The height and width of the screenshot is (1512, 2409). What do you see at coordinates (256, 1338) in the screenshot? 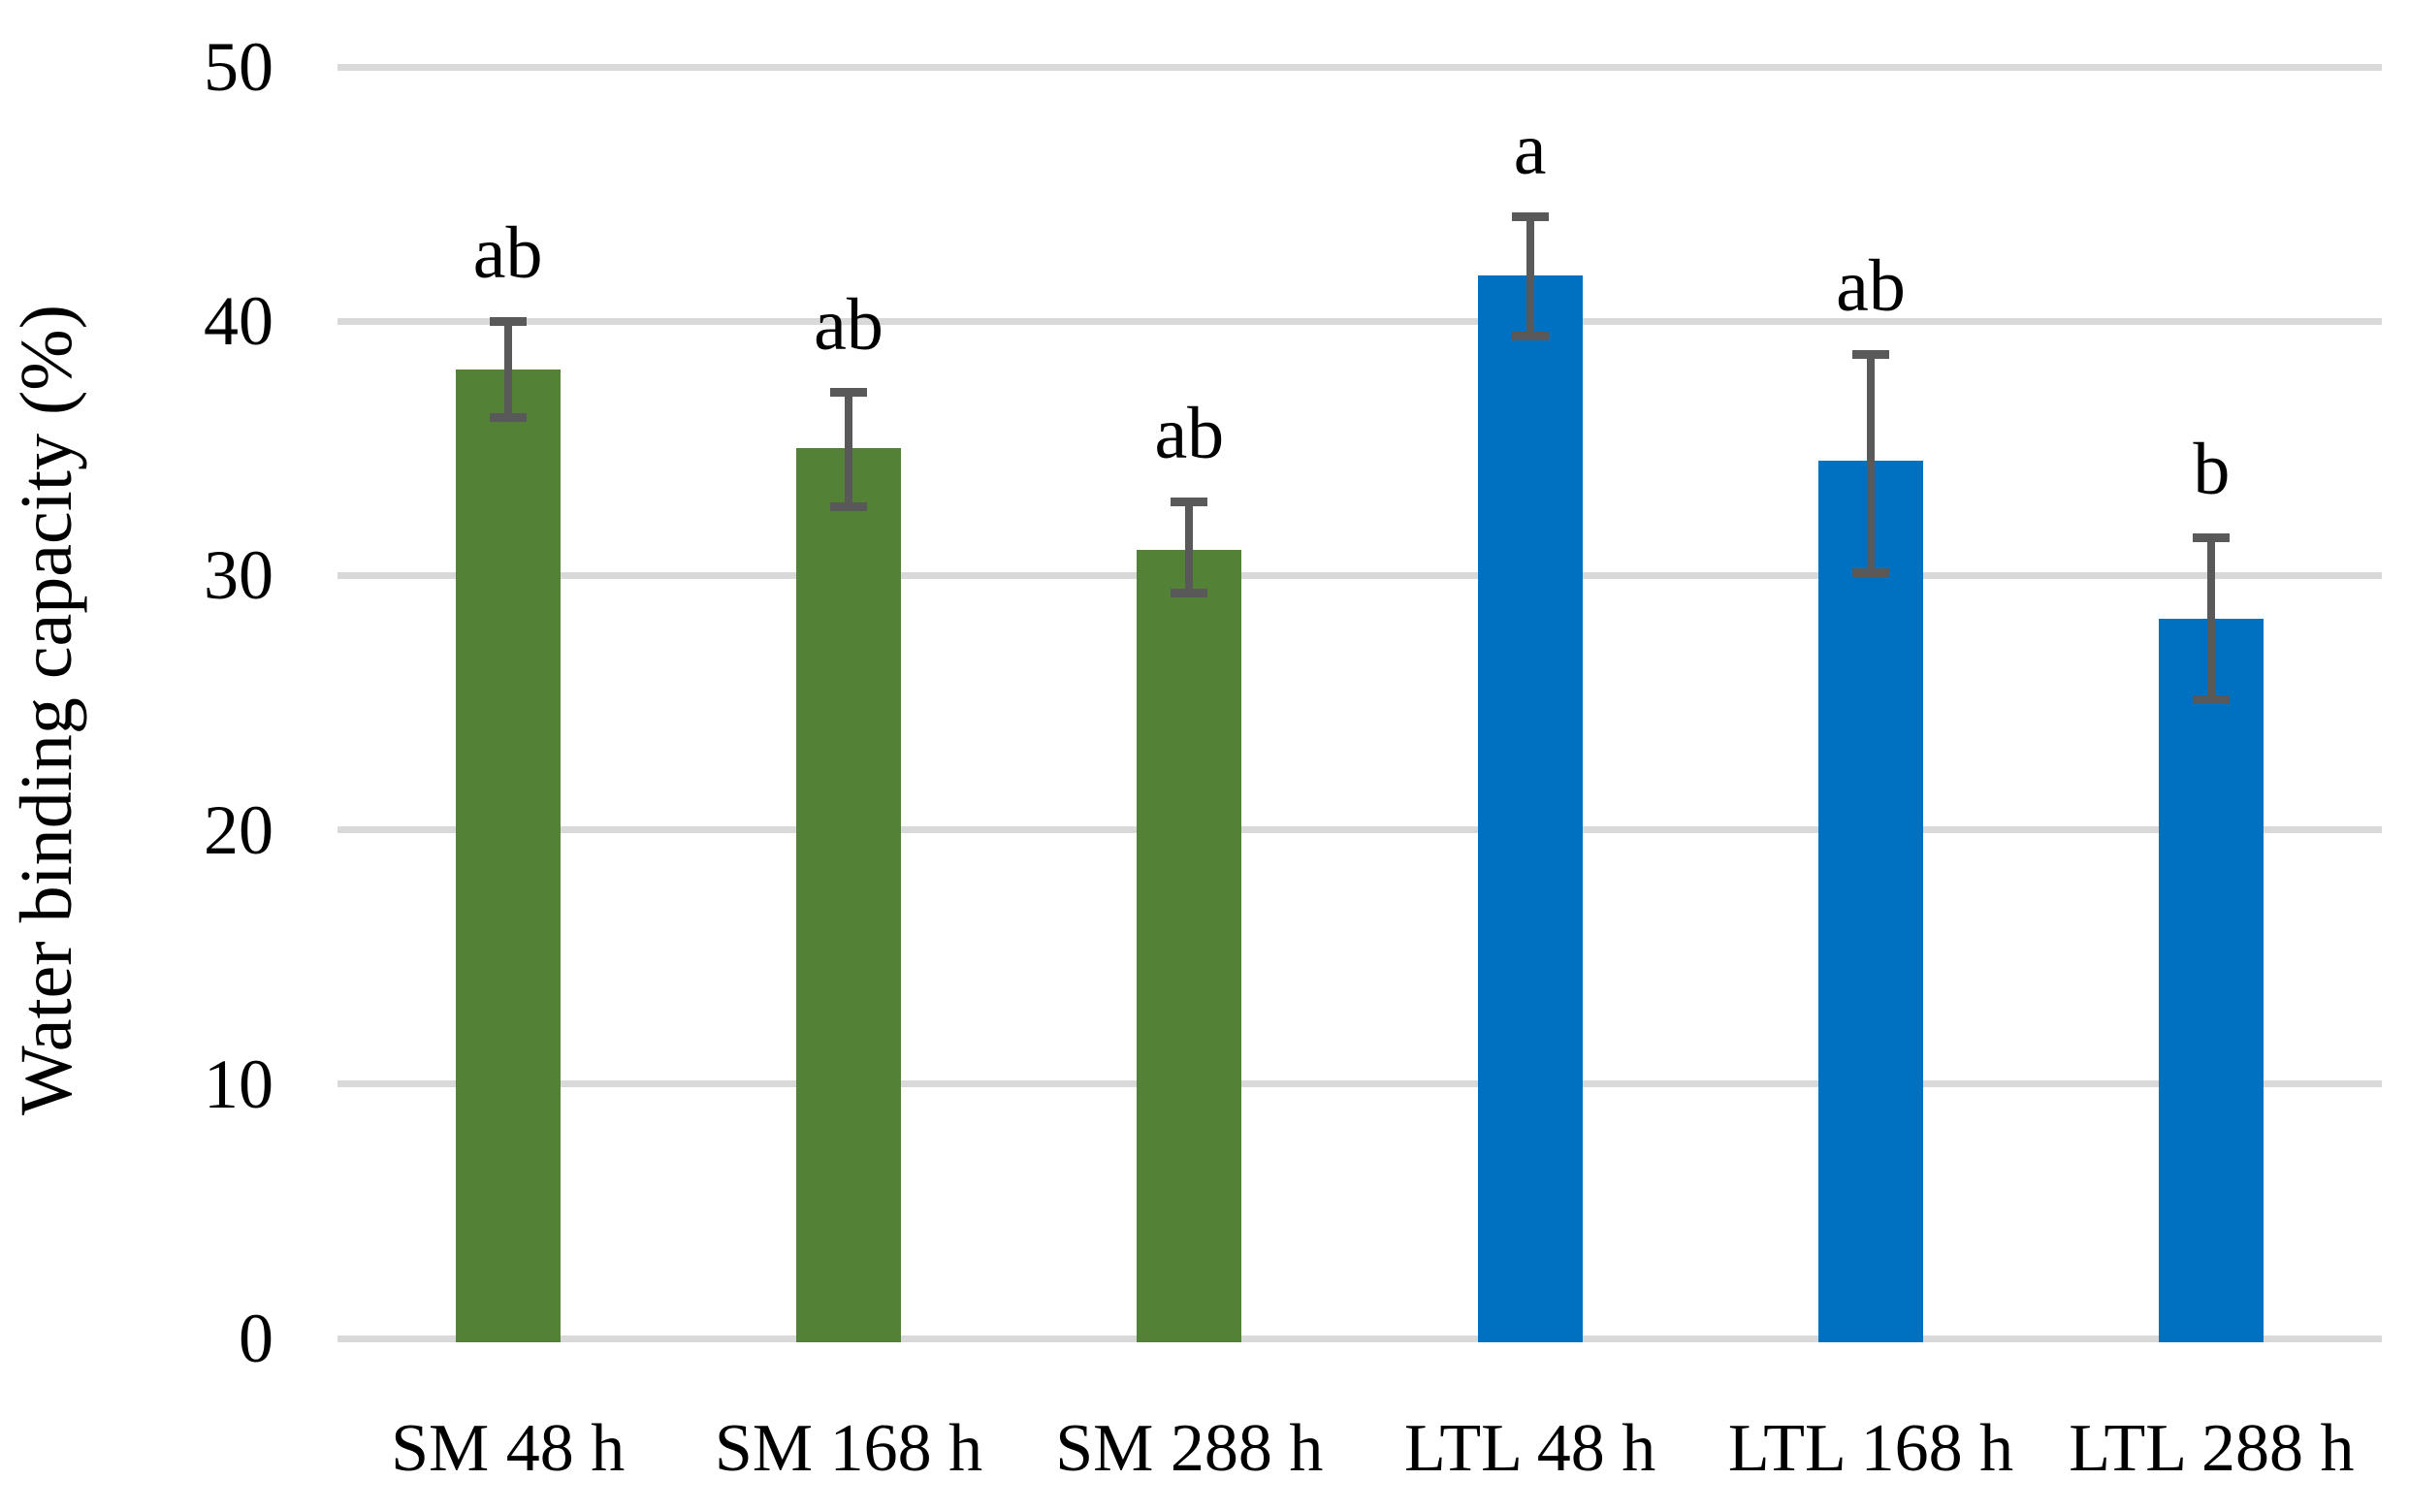
I see `y-tick-label-0: 0` at bounding box center [256, 1338].